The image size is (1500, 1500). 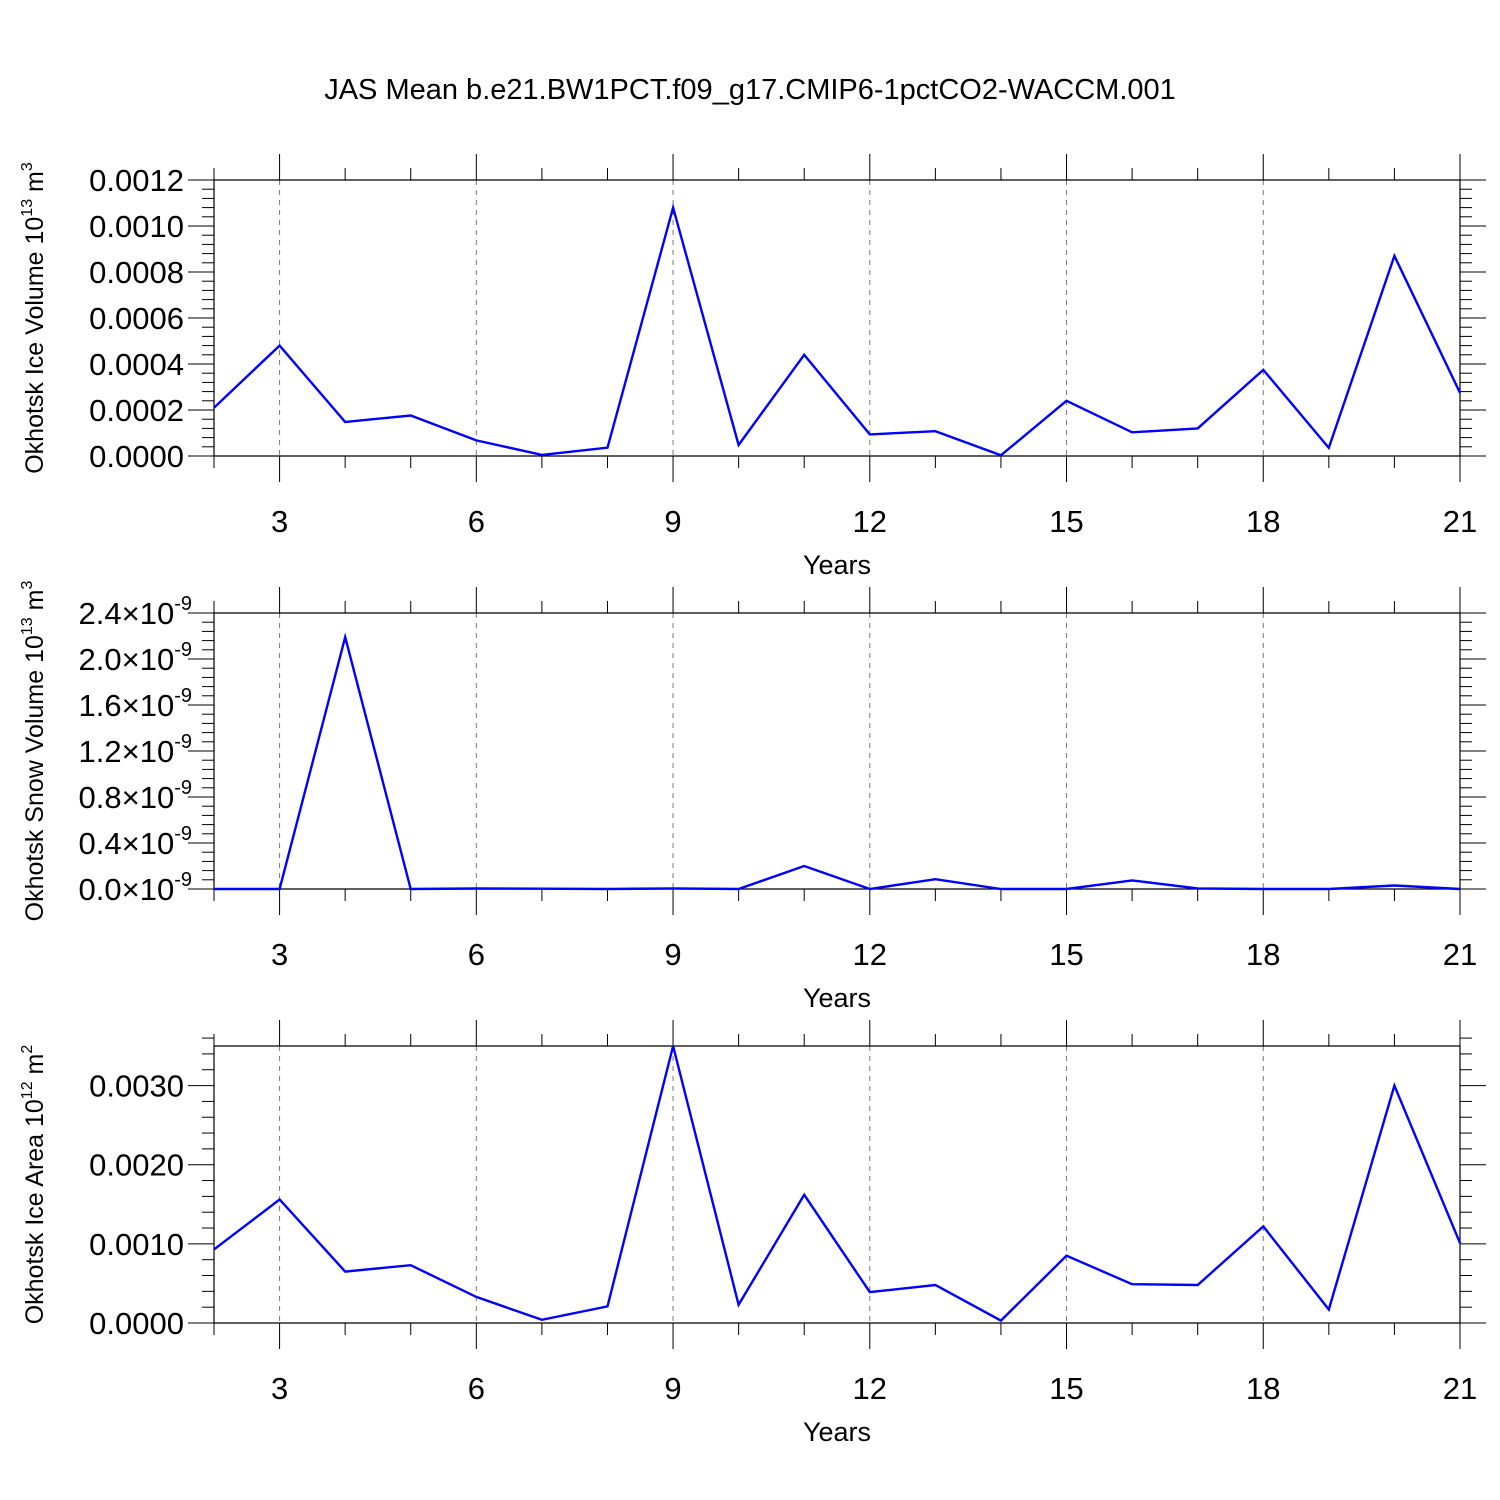 I want to click on y-tick-label: 2.4×10⁻⁹, so click(x=136, y=612).